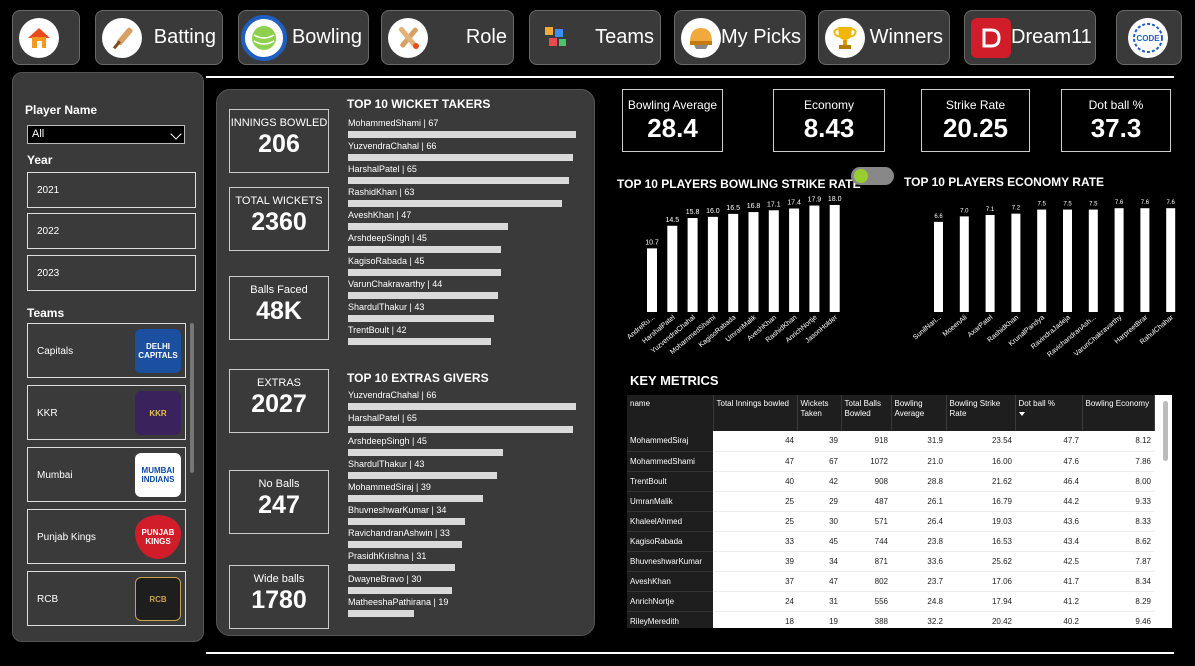  I want to click on nav-bowling-button: Bowling, so click(303, 37).